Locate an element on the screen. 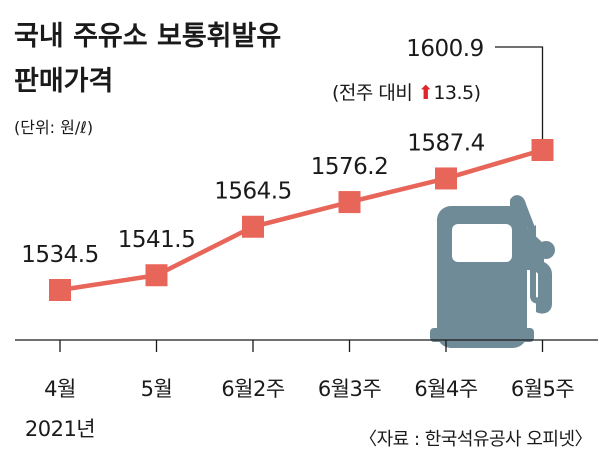  annotation-prefix: (전주 대비 is located at coordinates (375, 93).